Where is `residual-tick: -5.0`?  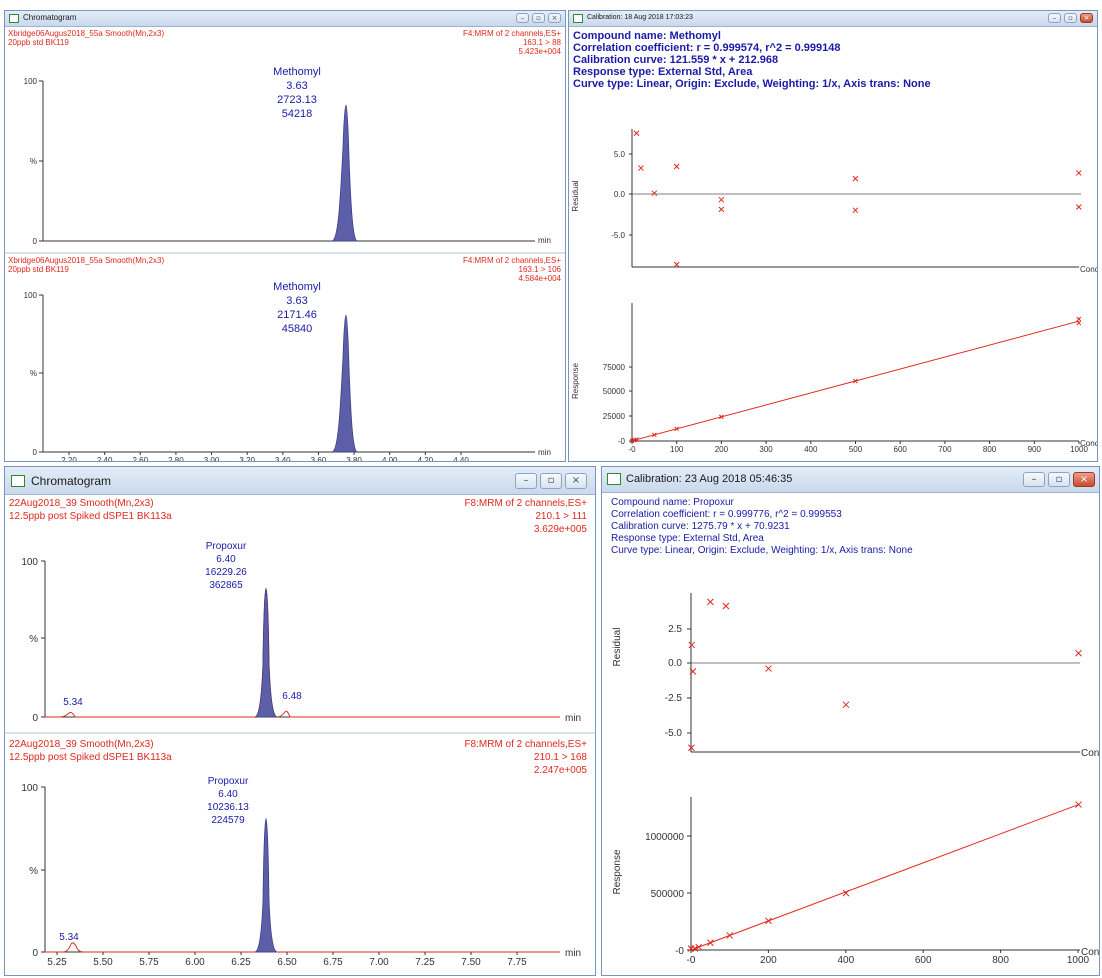
residual-tick: -5.0 is located at coordinates (618, 235).